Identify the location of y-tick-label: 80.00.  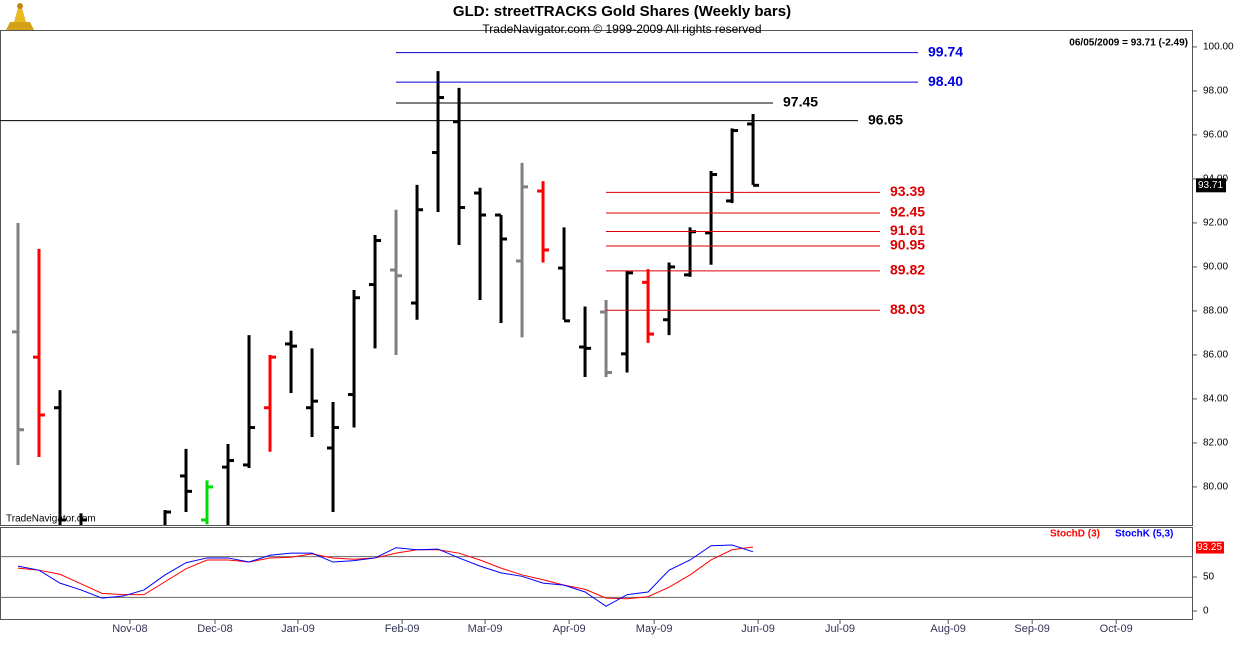
(1215, 487).